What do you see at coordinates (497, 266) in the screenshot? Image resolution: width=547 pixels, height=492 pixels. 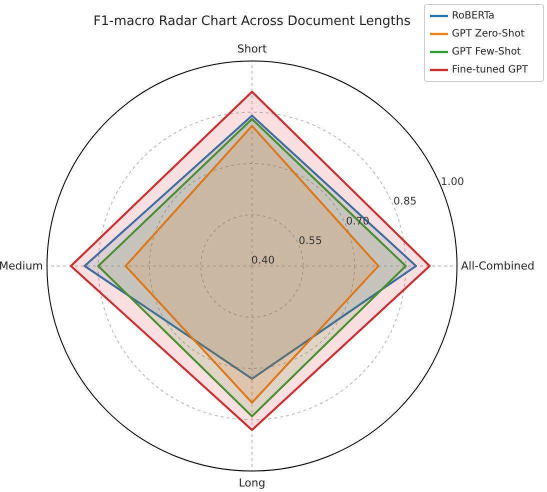 I see `spoke-label: All-Combined` at bounding box center [497, 266].